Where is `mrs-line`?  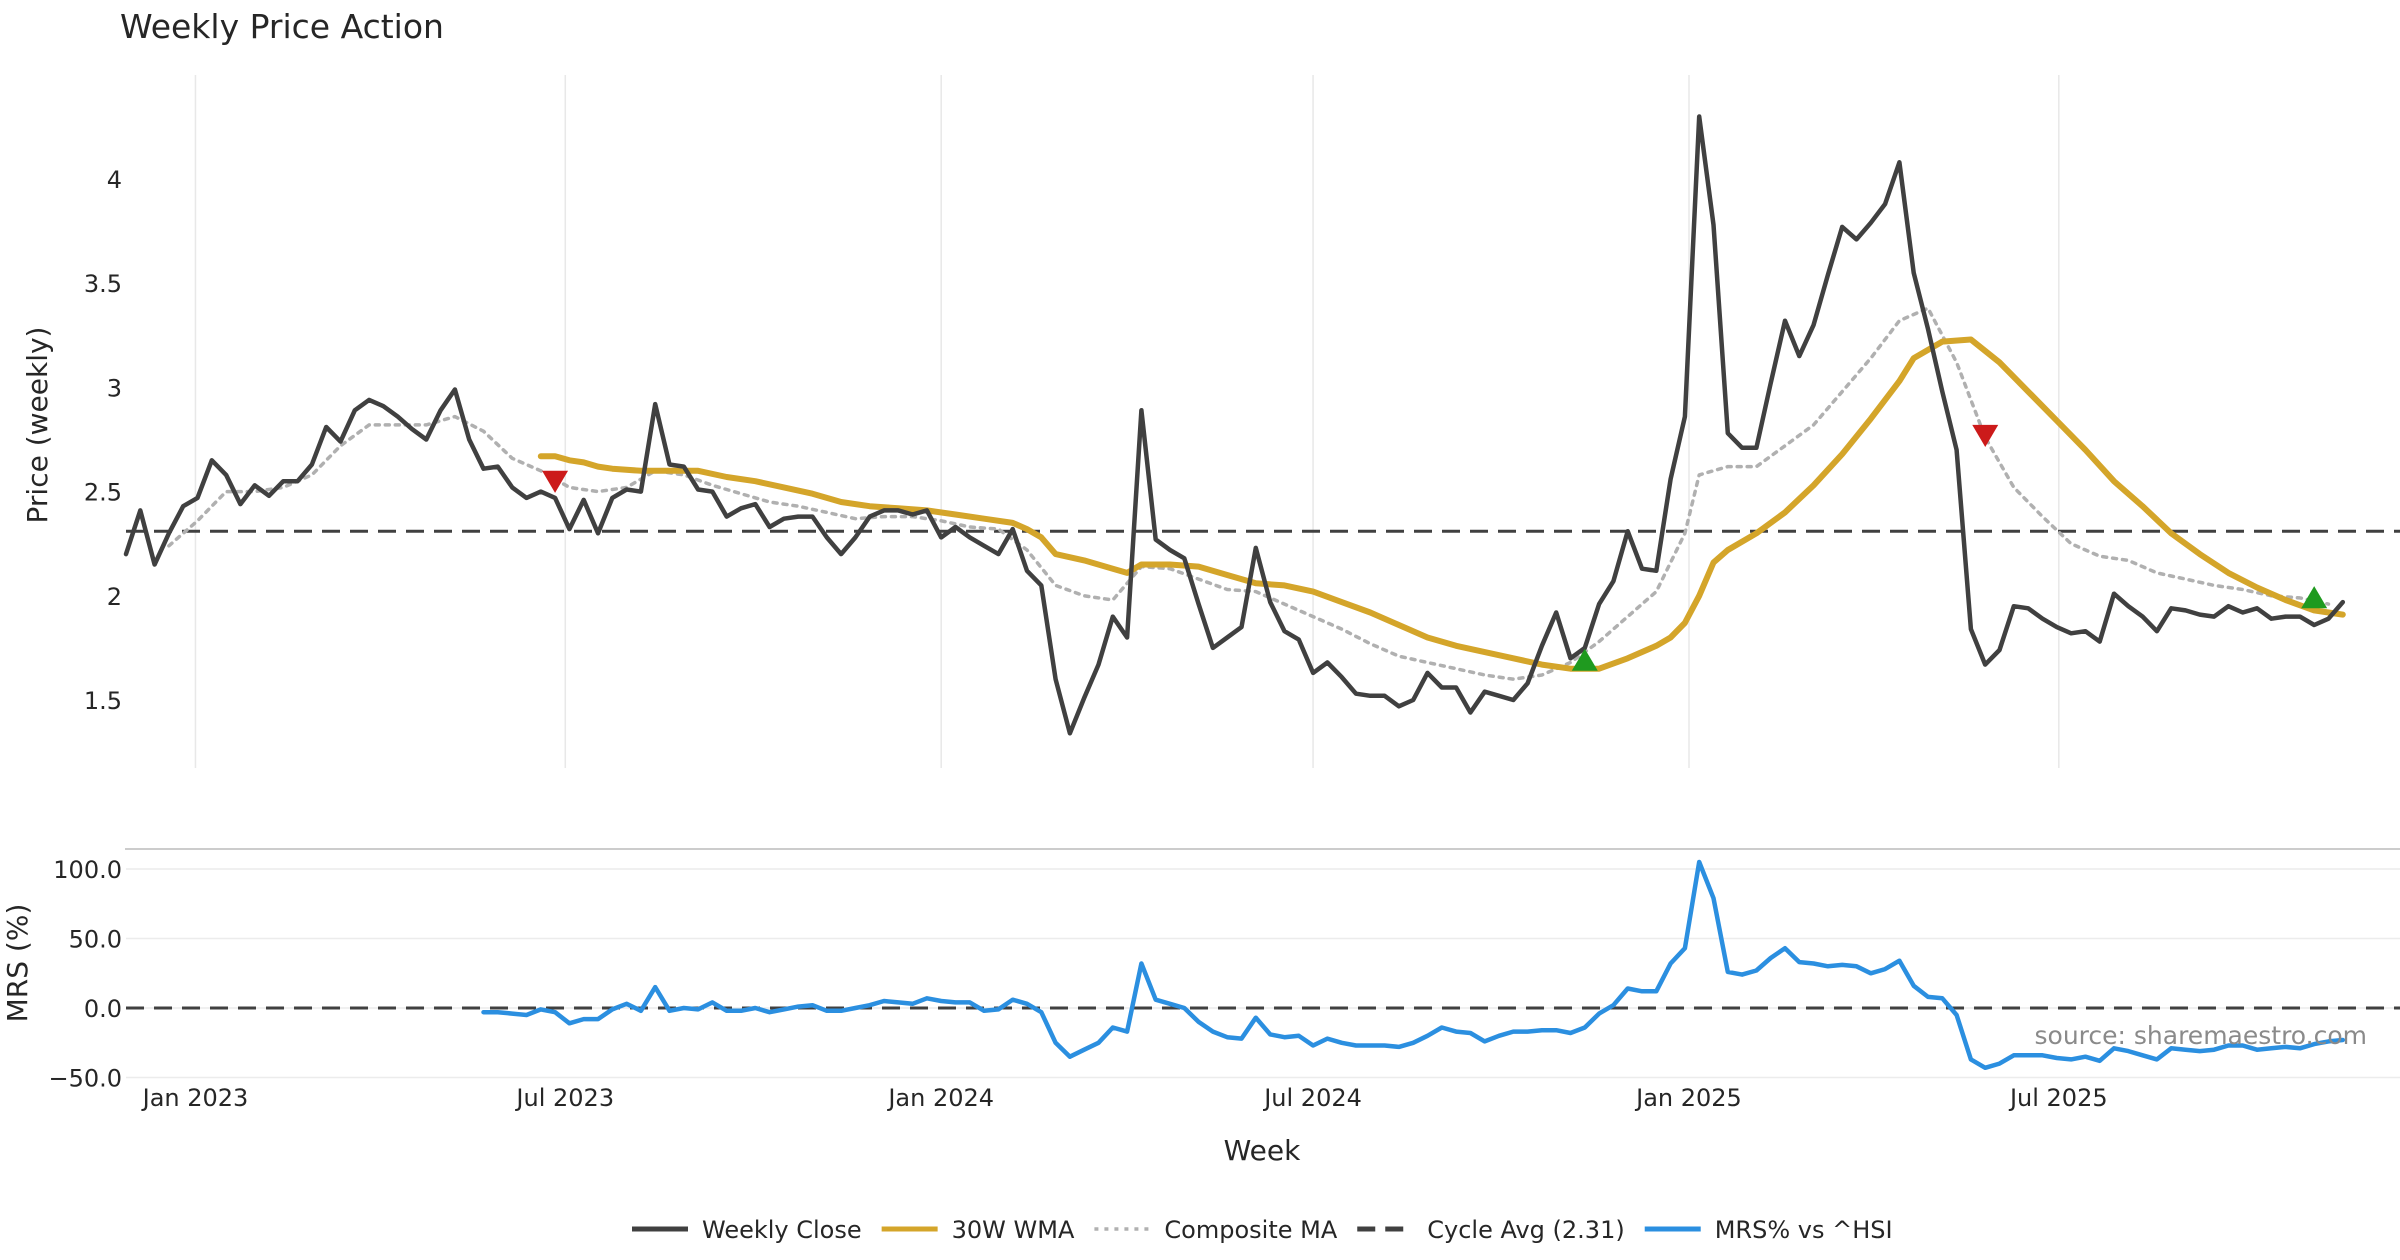
mrs-line is located at coordinates (1413, 965).